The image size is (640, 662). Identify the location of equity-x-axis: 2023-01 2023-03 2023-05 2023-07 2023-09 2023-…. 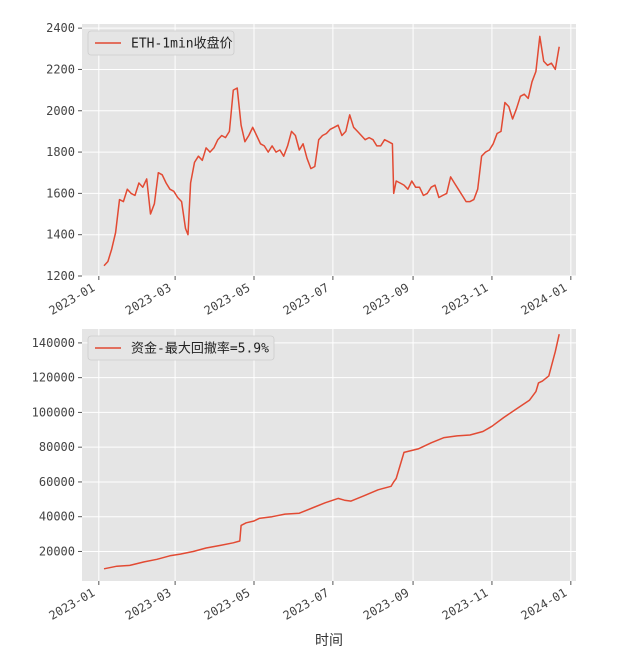
(309, 602).